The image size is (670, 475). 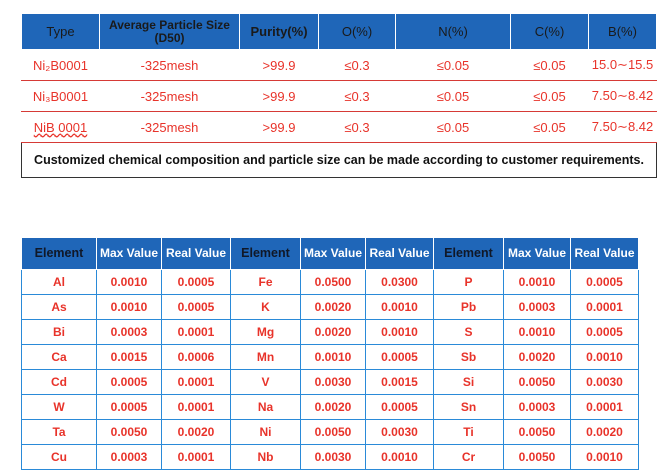 I want to click on element-name: Sb, so click(x=468, y=357).